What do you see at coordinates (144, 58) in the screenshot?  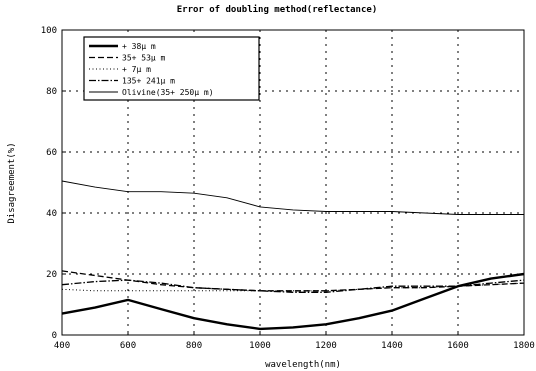 I see `legend-label-2: 35+ 53µ m` at bounding box center [144, 58].